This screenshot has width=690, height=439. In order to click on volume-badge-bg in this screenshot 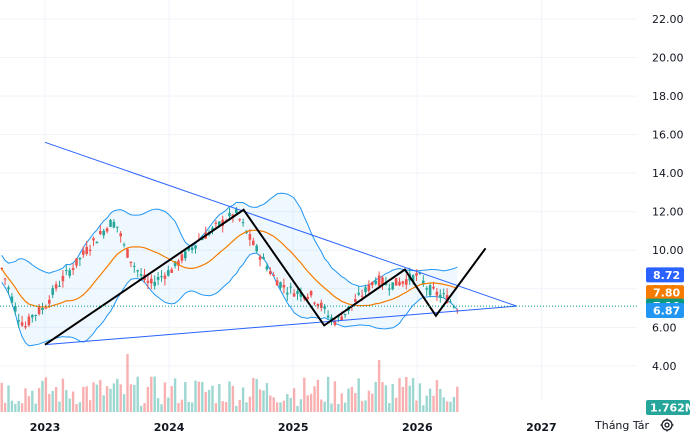, I will do `click(668, 407)`.